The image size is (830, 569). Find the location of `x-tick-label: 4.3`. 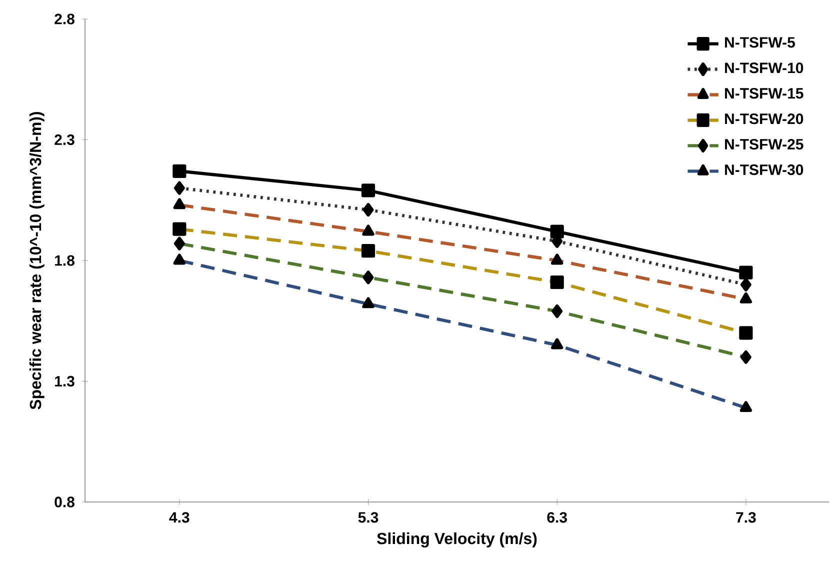

x-tick-label: 4.3 is located at coordinates (179, 517).